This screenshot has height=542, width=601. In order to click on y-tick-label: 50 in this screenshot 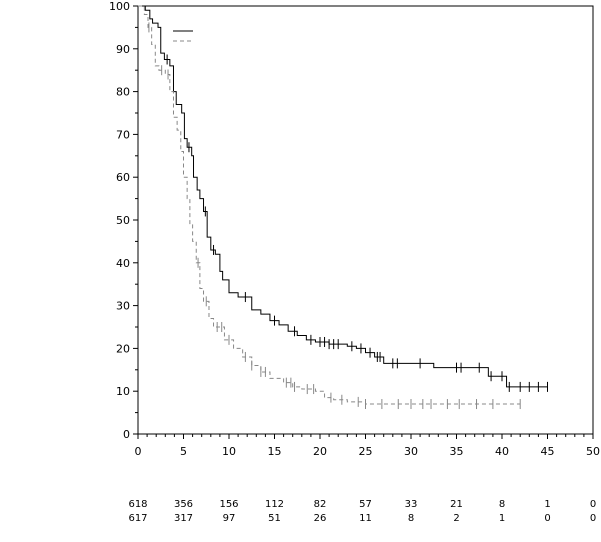, I will do `click(123, 220)`.